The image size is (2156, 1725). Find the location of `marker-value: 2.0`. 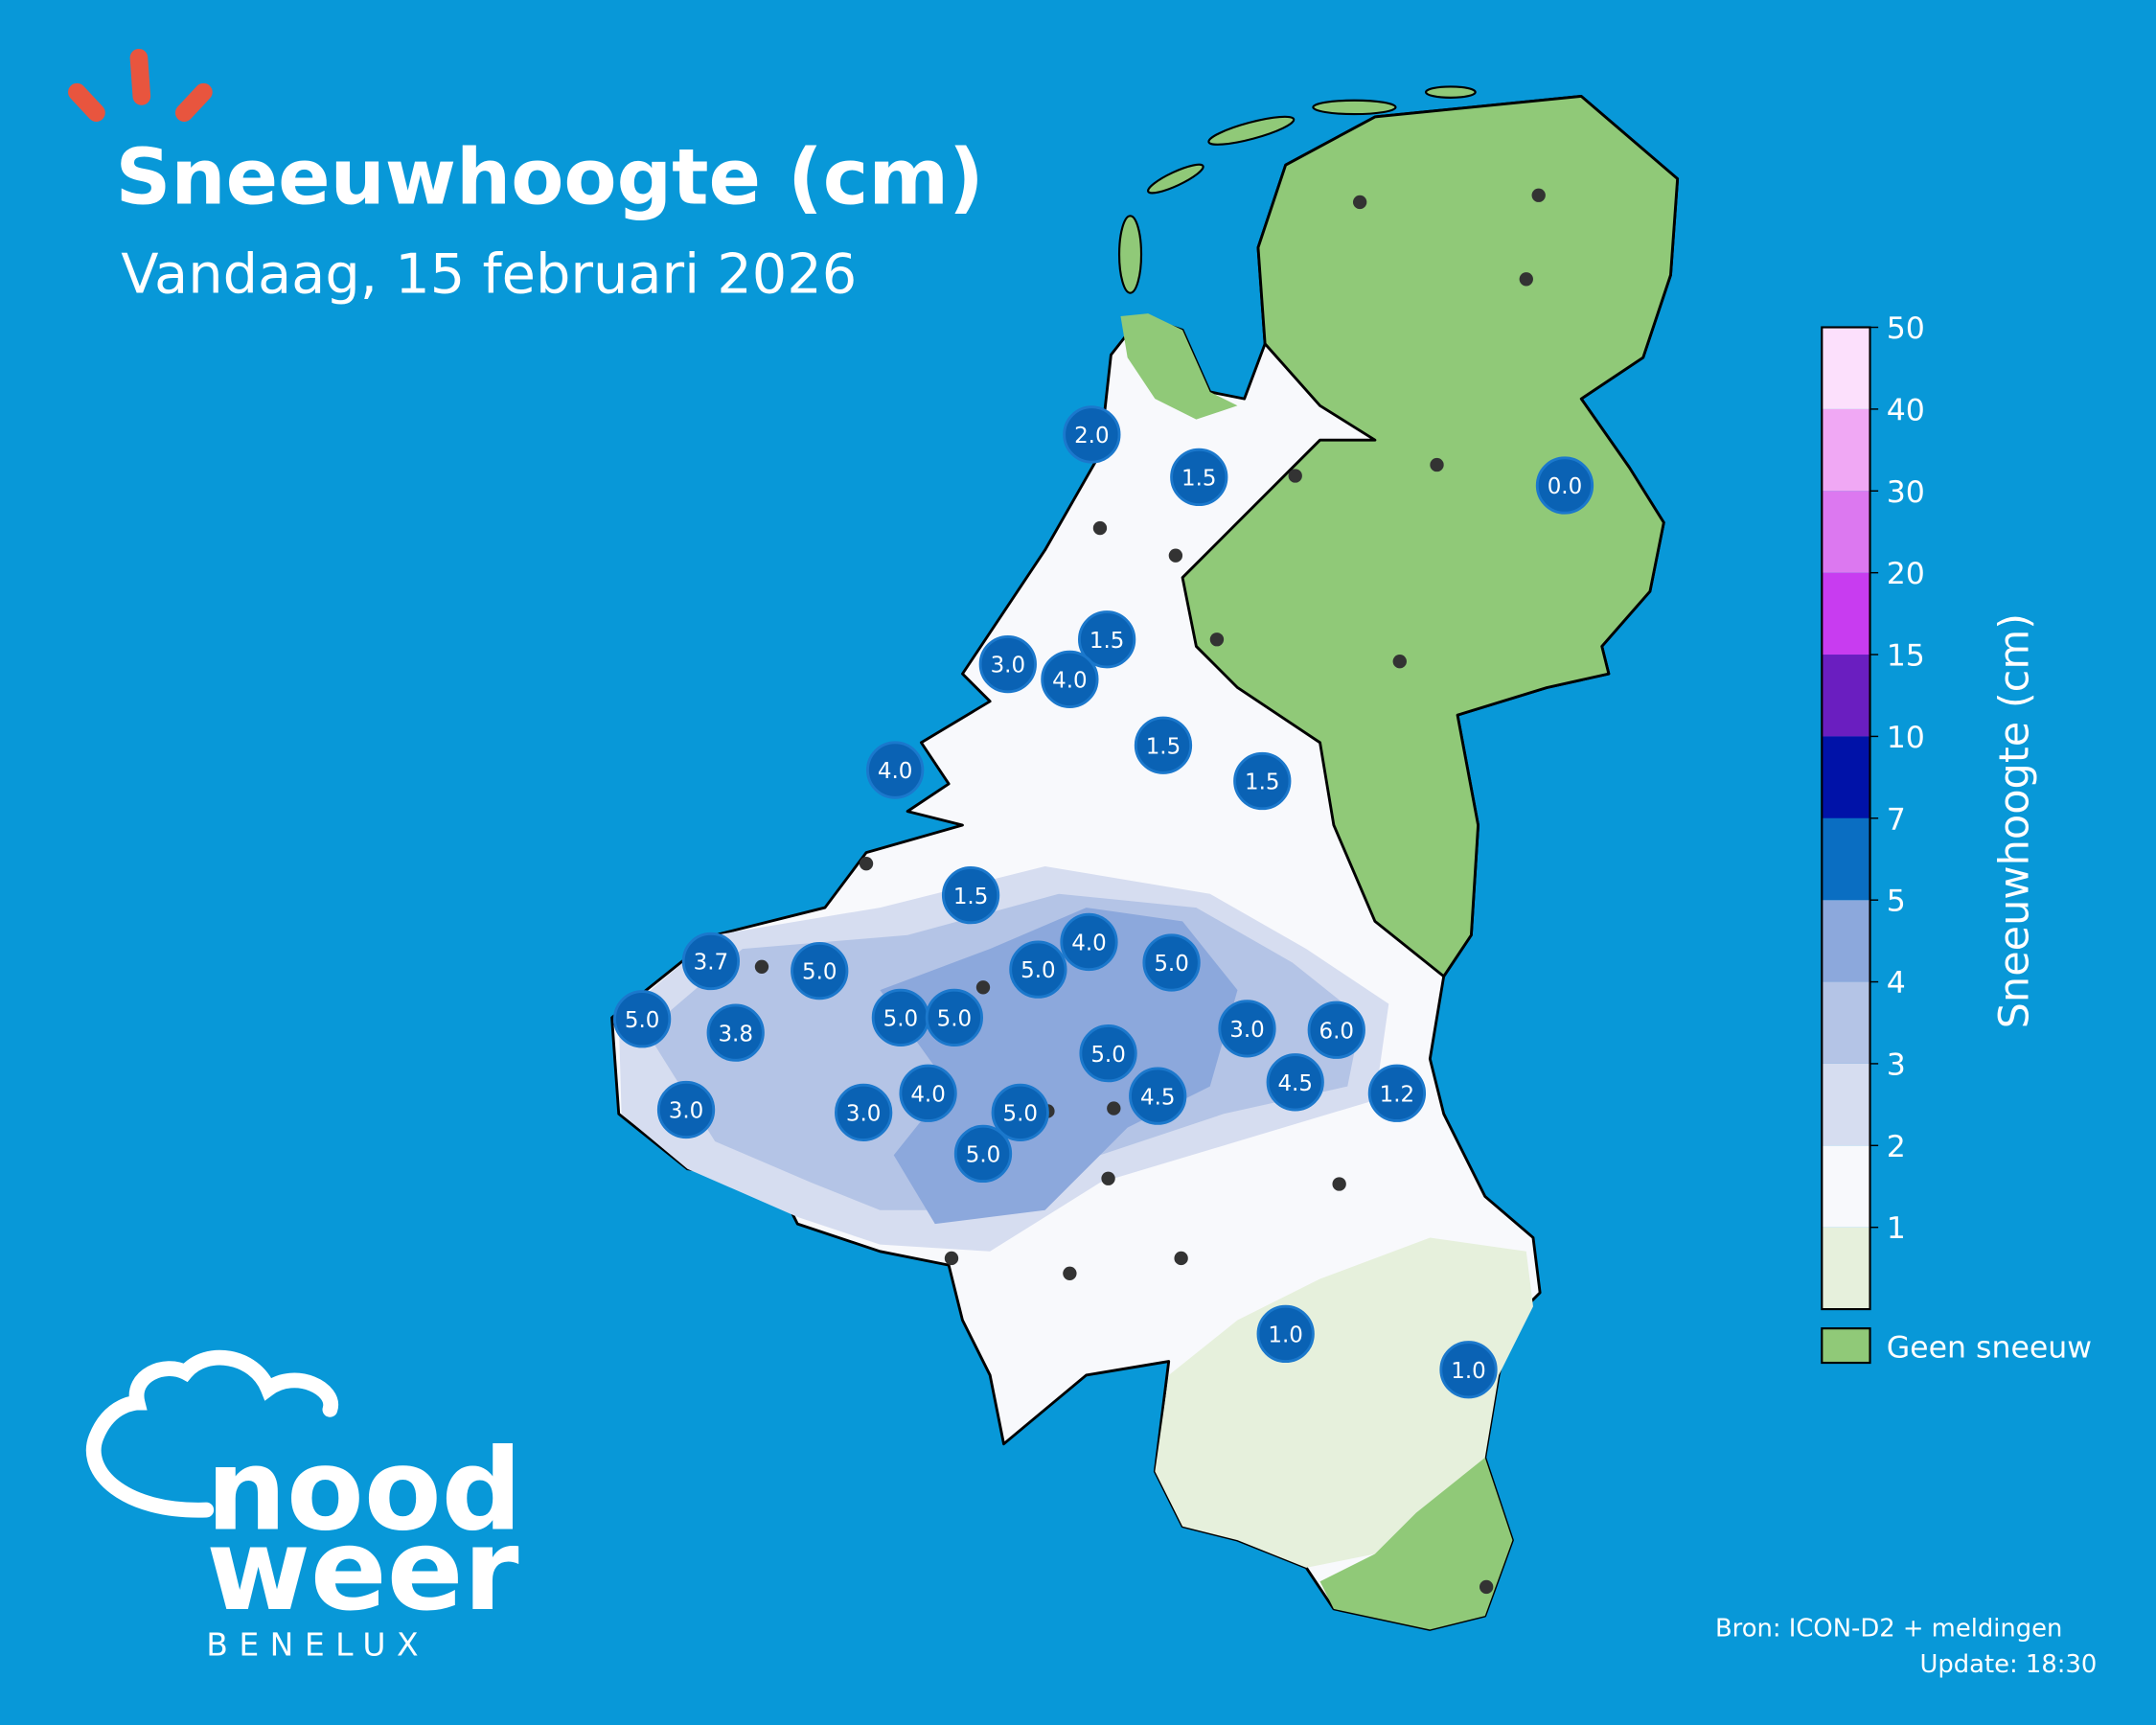

marker-value: 2.0 is located at coordinates (1091, 436).